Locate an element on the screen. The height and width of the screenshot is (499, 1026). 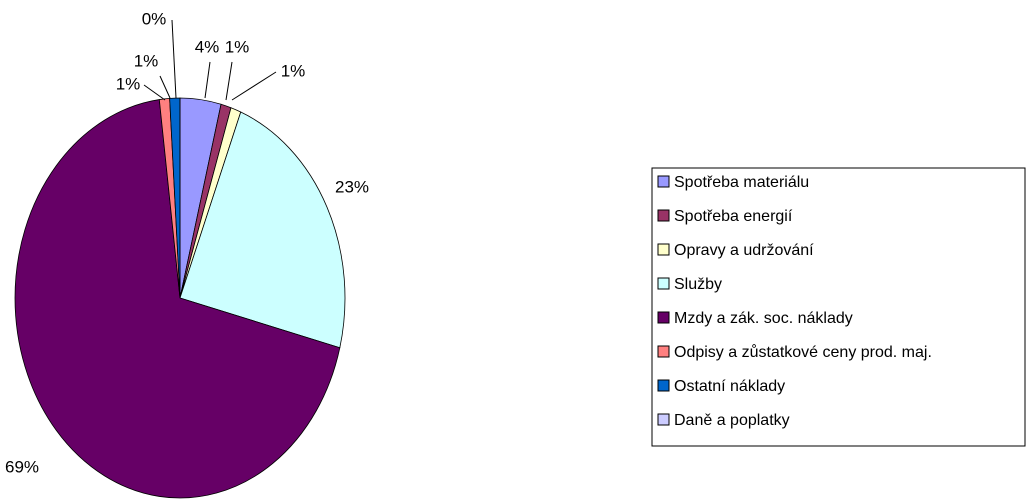
legend-label: Opravy a udržování is located at coordinates (744, 250).